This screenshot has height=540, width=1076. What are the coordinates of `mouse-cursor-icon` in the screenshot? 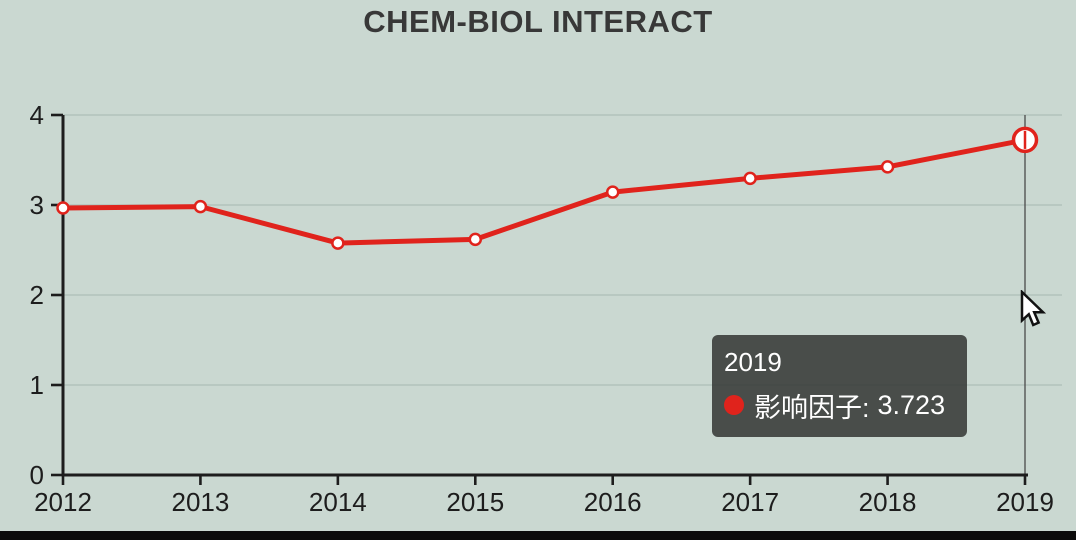 It's located at (1033, 308).